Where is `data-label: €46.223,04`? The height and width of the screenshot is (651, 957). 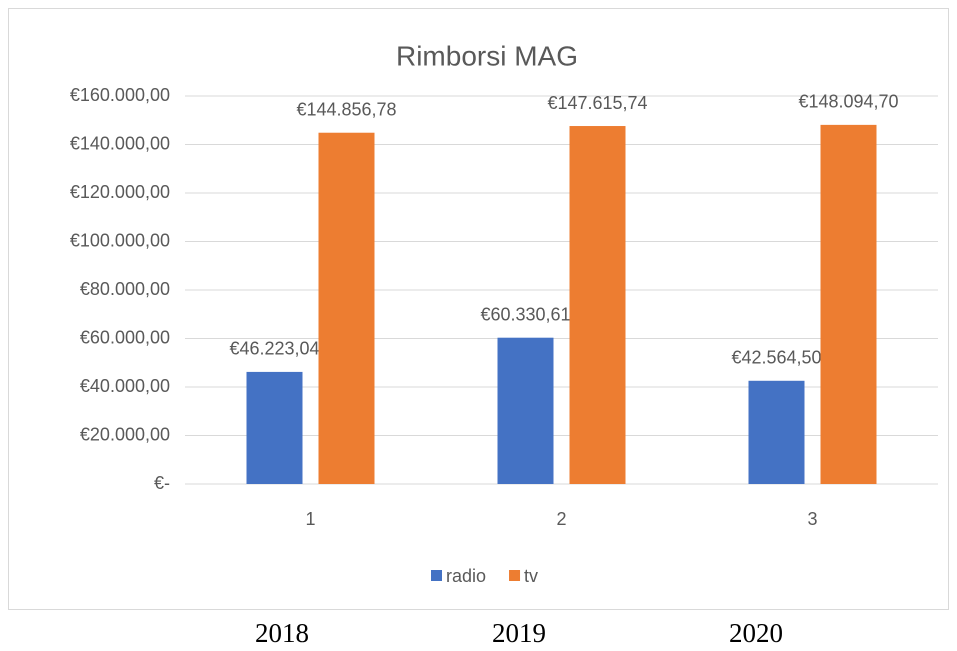
data-label: €46.223,04 is located at coordinates (274, 349).